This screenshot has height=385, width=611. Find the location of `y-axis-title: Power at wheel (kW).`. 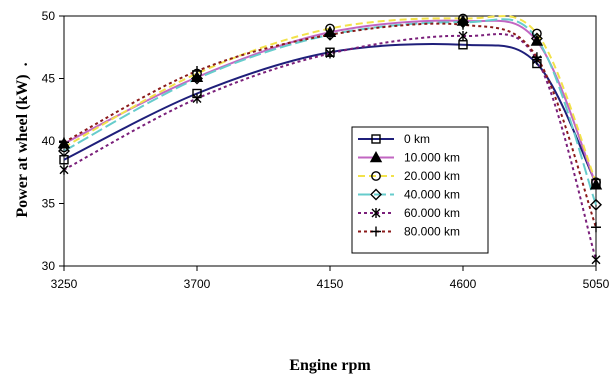

y-axis-title: Power at wheel (kW). is located at coordinates (22, 139).